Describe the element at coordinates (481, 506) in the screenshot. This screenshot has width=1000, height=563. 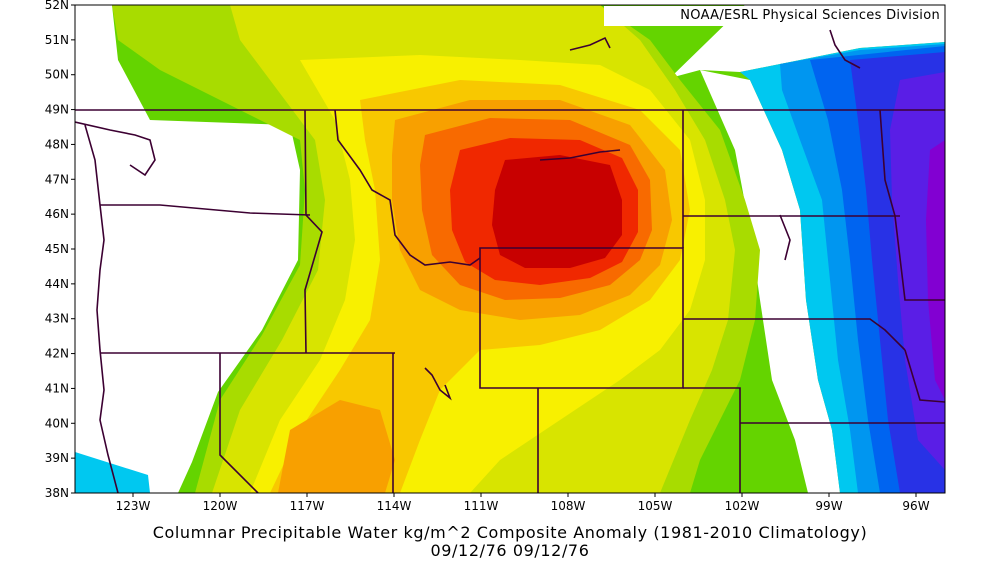
I see `lon-tick-label: 111W` at that location.